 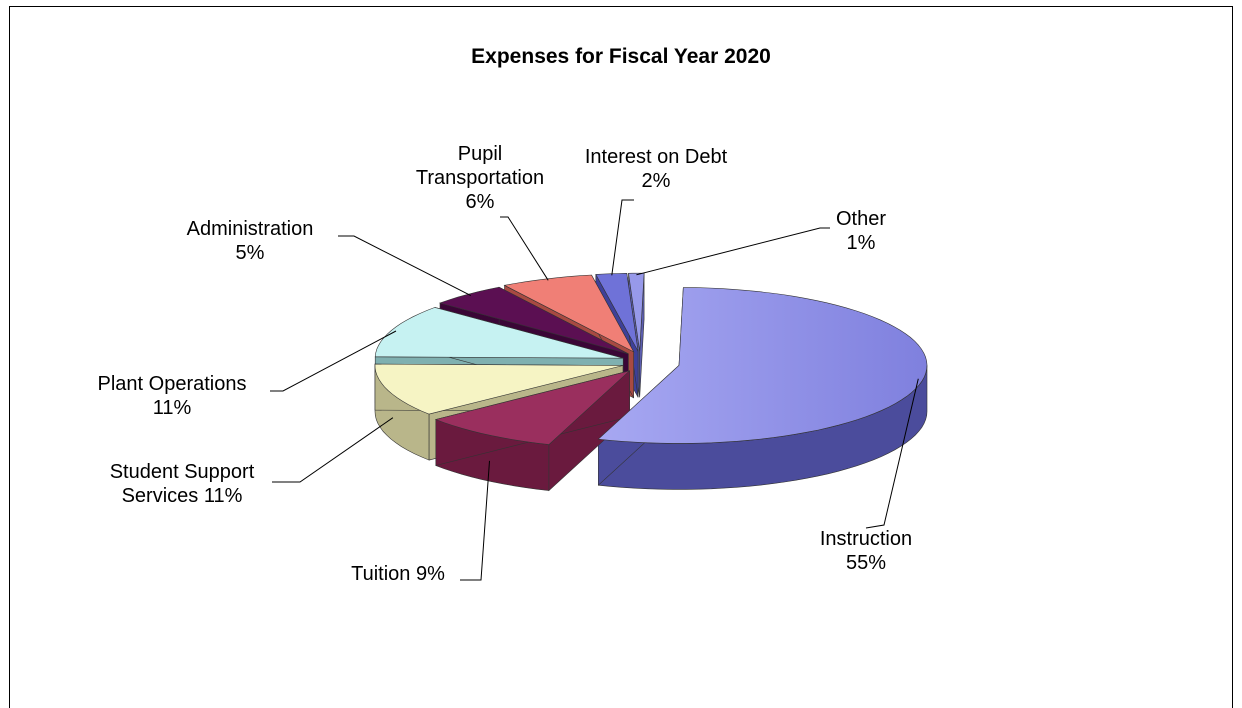 What do you see at coordinates (480, 154) in the screenshot?
I see `slice-label-line: Pupil` at bounding box center [480, 154].